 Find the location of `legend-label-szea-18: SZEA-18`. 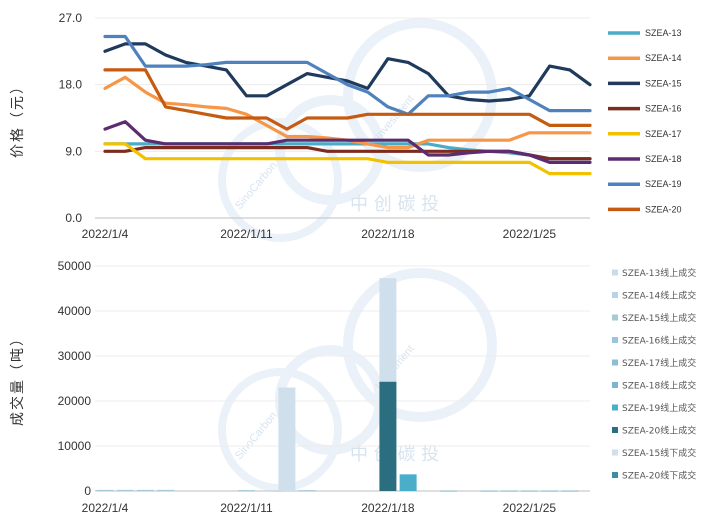

legend-label-szea-18: SZEA-18 is located at coordinates (663, 159).